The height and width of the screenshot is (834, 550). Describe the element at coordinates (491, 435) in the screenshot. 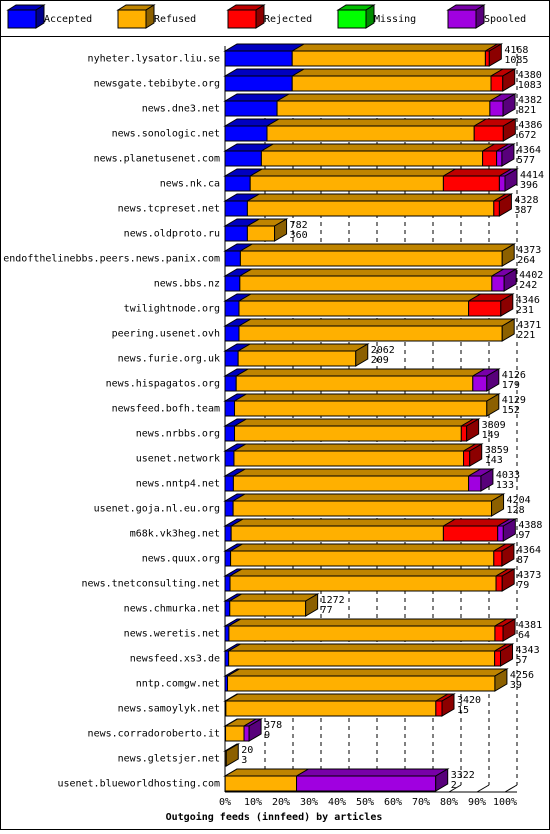

I see `accepted-label: 149` at that location.